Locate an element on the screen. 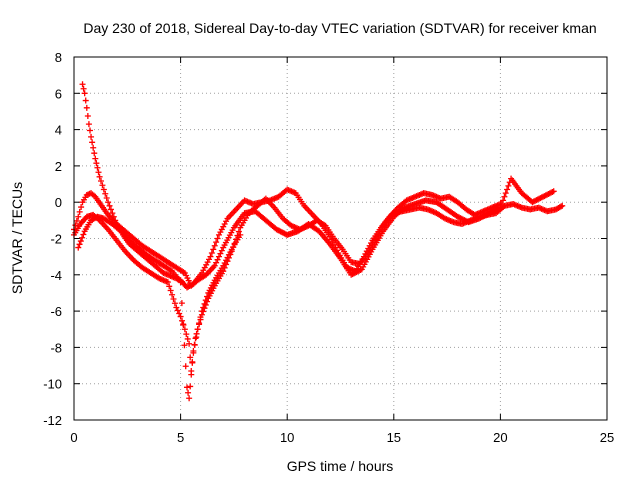  x-tick-label: 25 is located at coordinates (607, 437).